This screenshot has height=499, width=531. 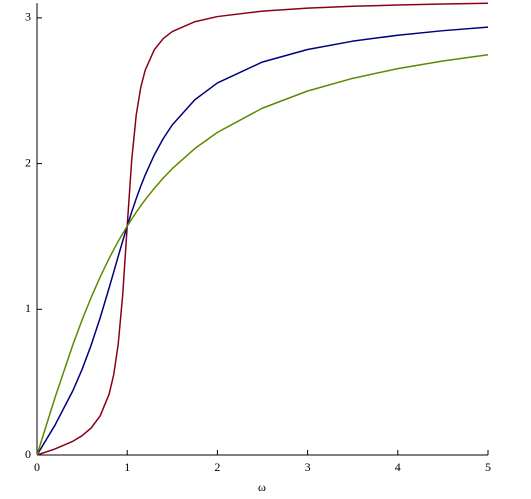 I want to click on x-tick-label: 5, so click(x=488, y=467).